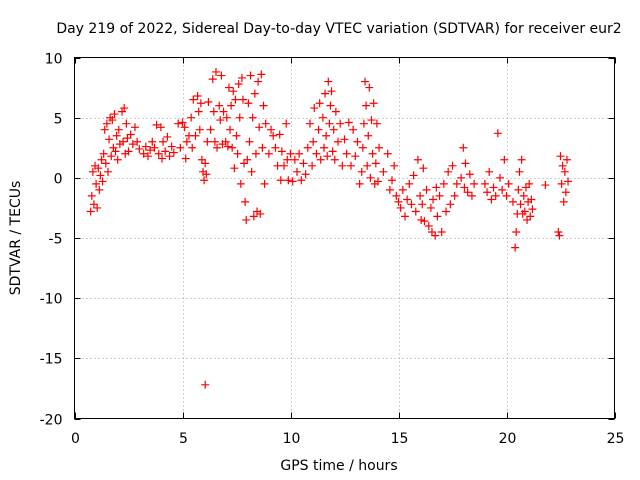  Describe the element at coordinates (56, 240) in the screenshot. I see `y-tick-label: -5` at that location.